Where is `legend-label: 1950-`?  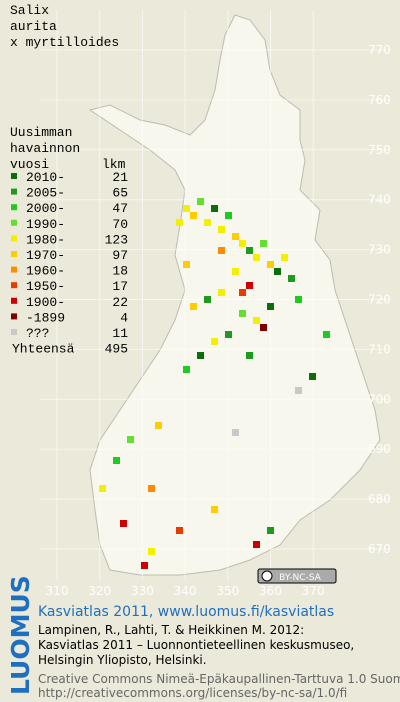
legend-label: 1950- is located at coordinates (45, 286).